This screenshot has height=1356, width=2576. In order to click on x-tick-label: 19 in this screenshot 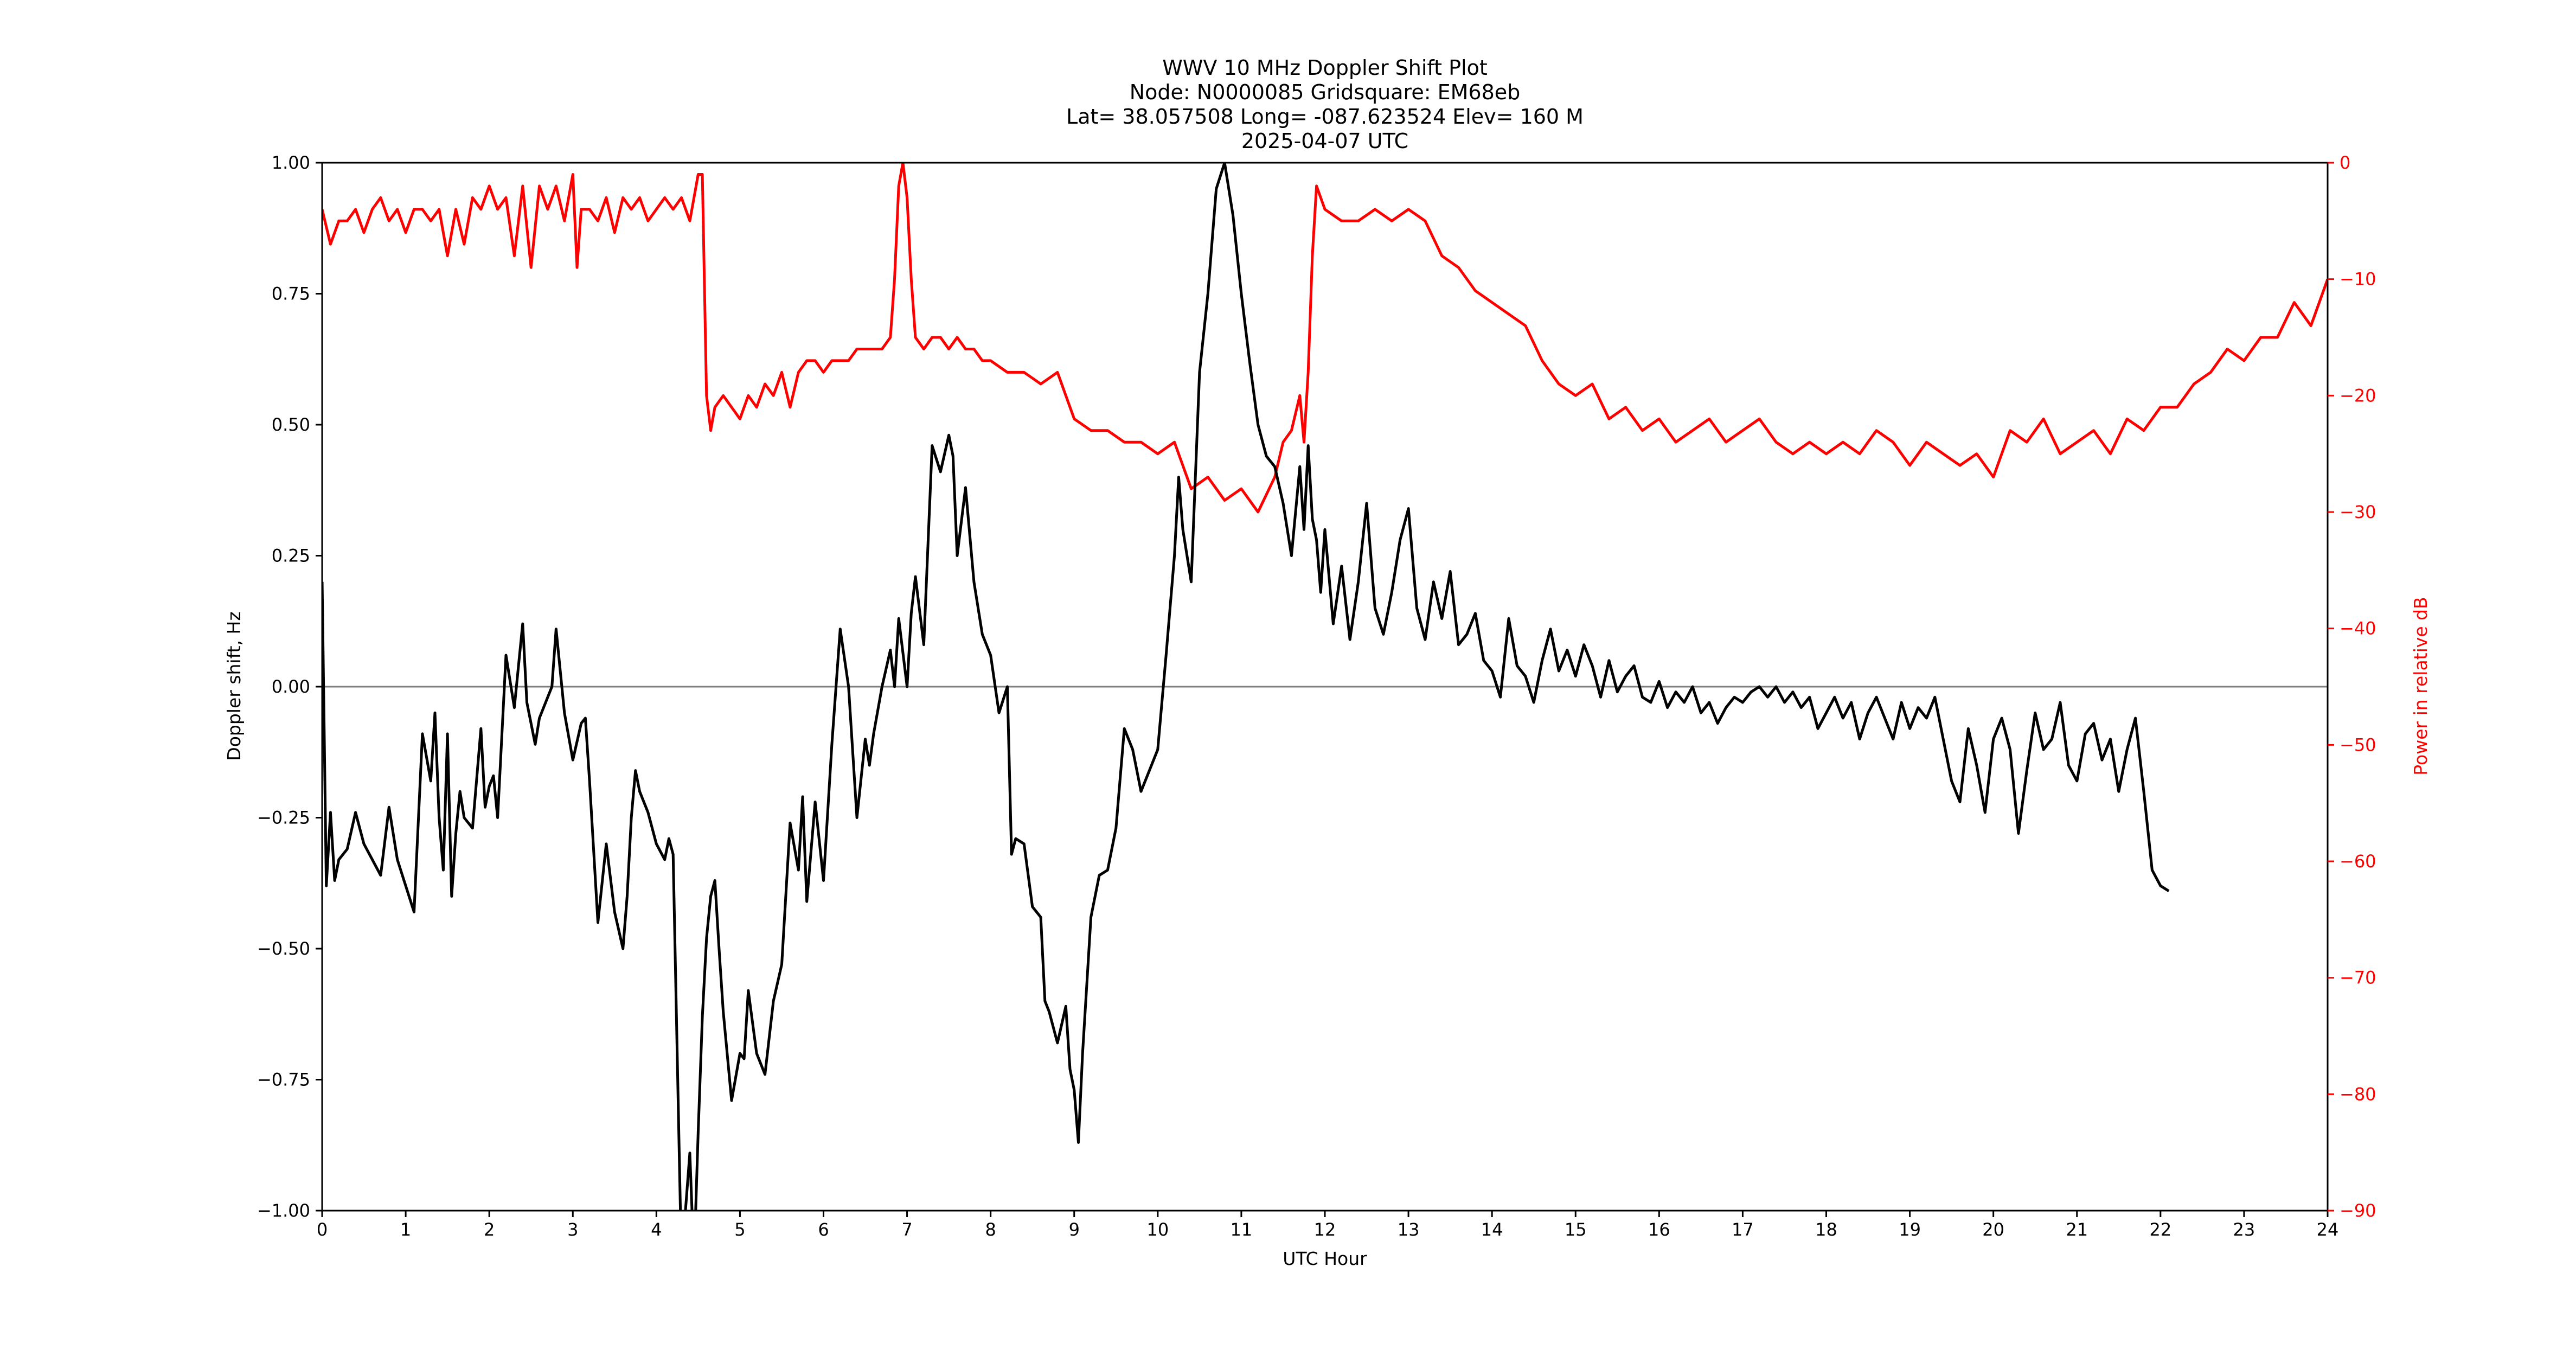, I will do `click(1910, 1229)`.